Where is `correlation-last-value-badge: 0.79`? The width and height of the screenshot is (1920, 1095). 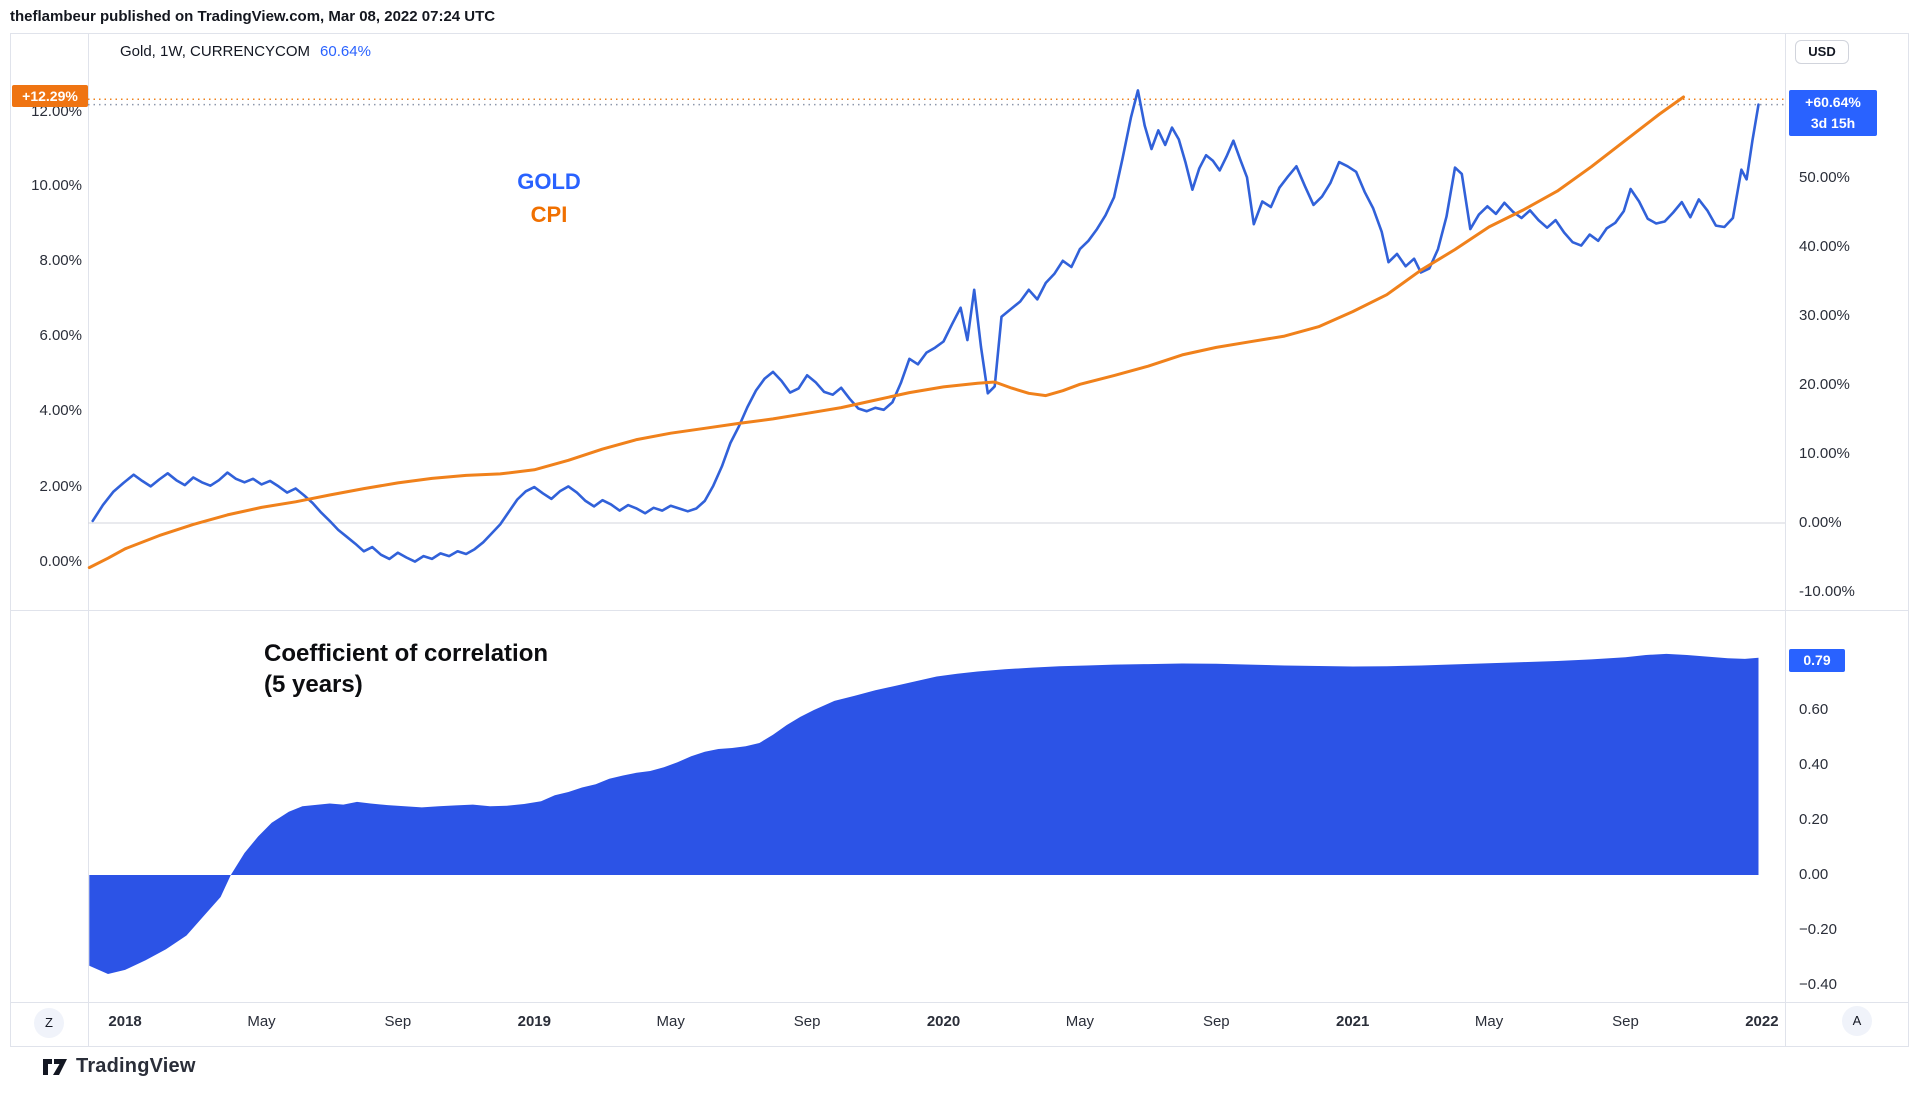 correlation-last-value-badge: 0.79 is located at coordinates (1817, 660).